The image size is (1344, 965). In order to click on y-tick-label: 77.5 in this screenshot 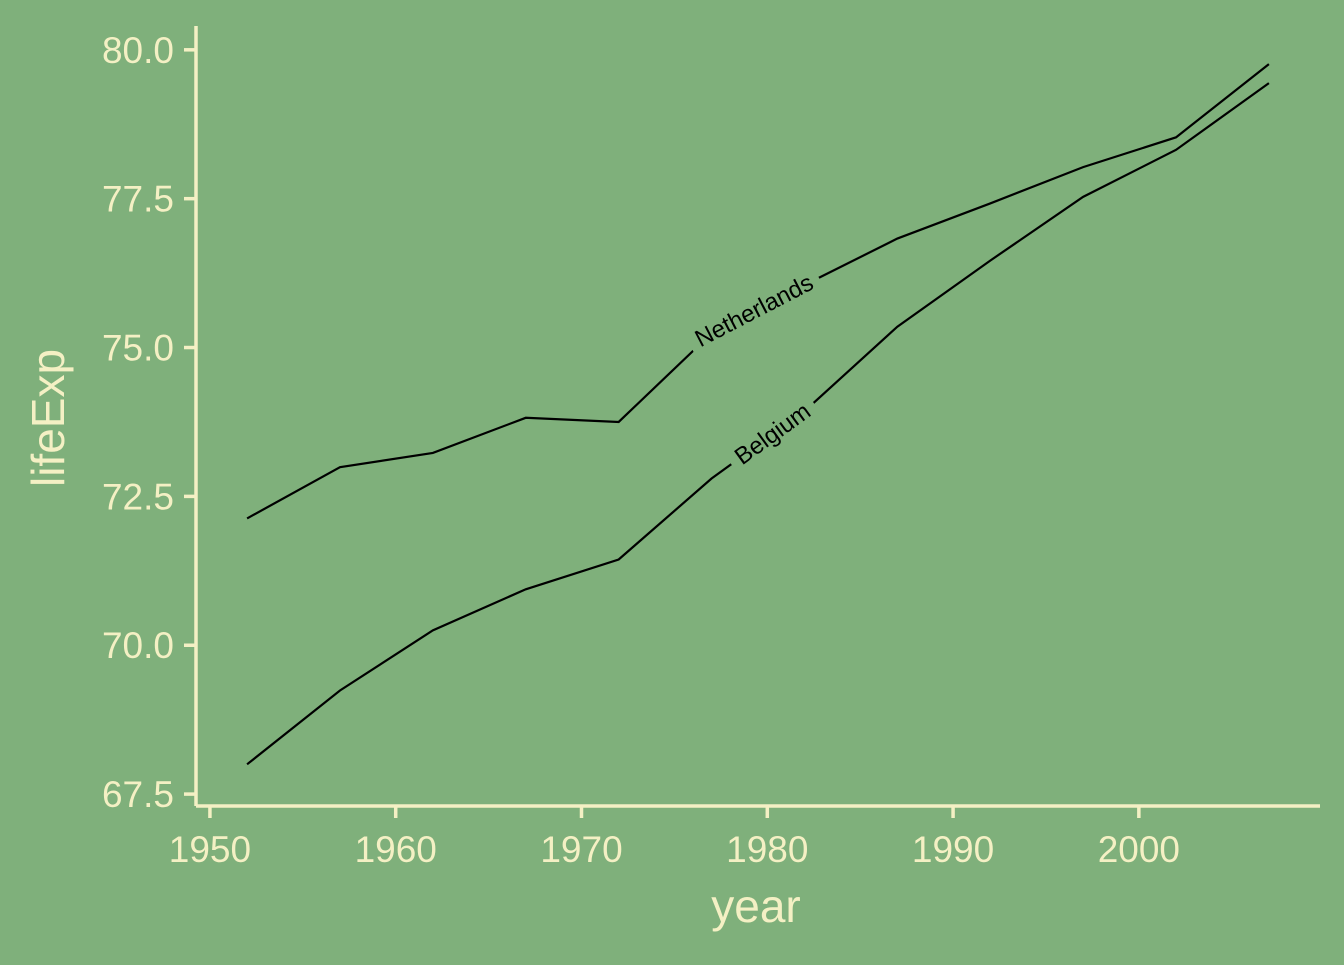, I will do `click(138, 199)`.